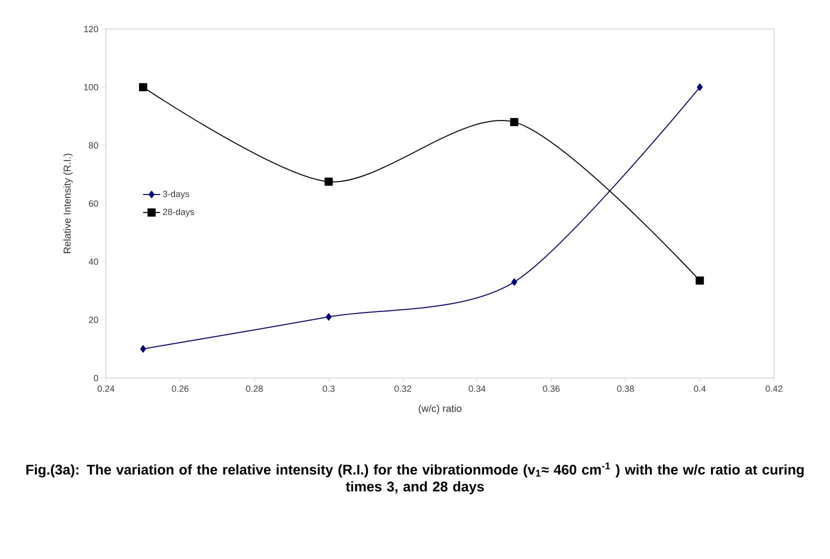 Image resolution: width=830 pixels, height=559 pixels. What do you see at coordinates (180, 389) in the screenshot?
I see `x-tick-label: 0.26` at bounding box center [180, 389].